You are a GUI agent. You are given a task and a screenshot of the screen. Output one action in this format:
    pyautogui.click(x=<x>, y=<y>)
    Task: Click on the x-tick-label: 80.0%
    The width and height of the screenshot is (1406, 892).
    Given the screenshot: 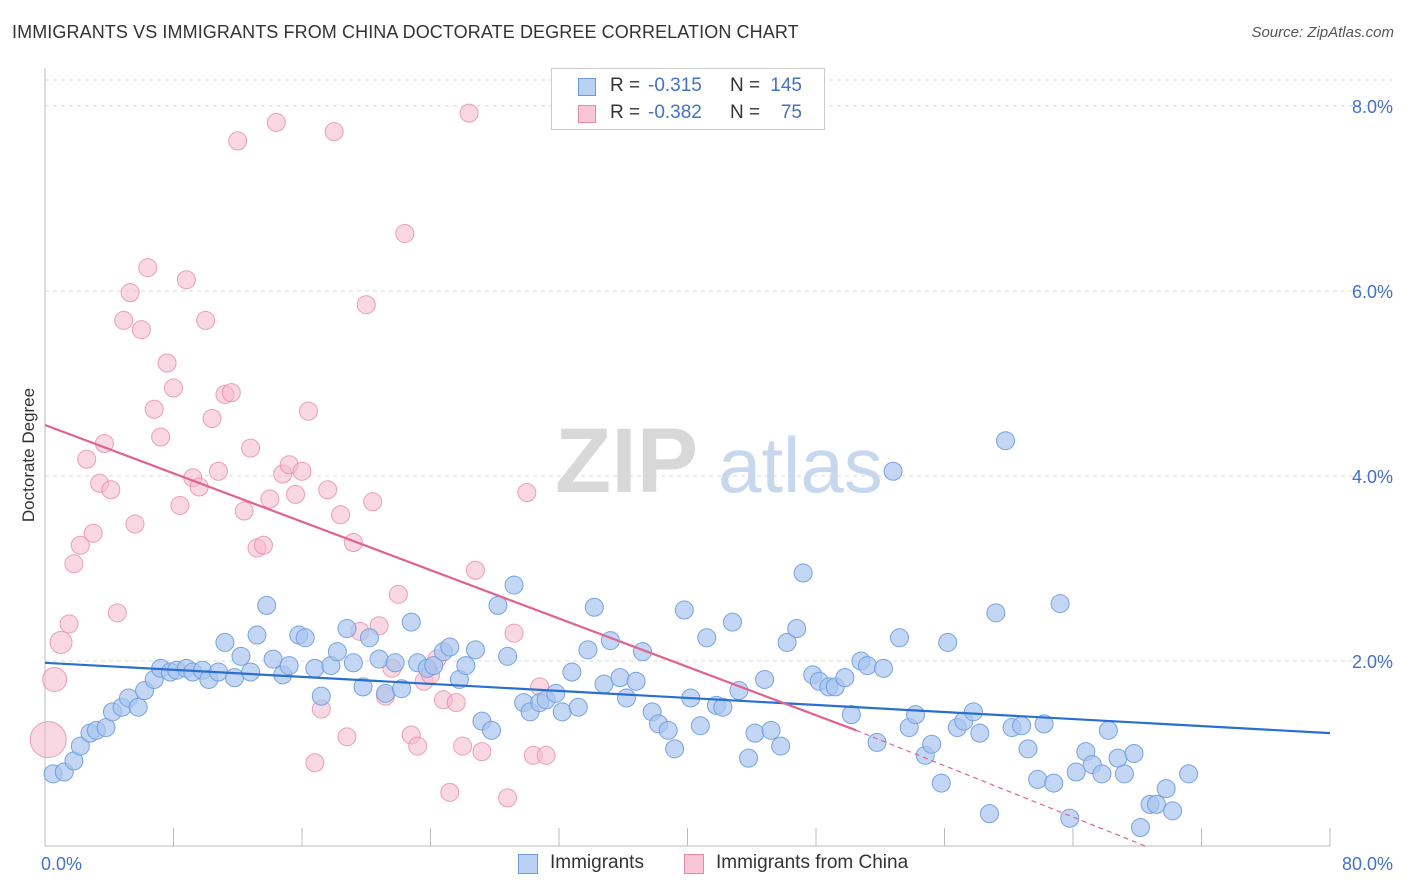 What is the action you would take?
    pyautogui.click(x=1367, y=864)
    